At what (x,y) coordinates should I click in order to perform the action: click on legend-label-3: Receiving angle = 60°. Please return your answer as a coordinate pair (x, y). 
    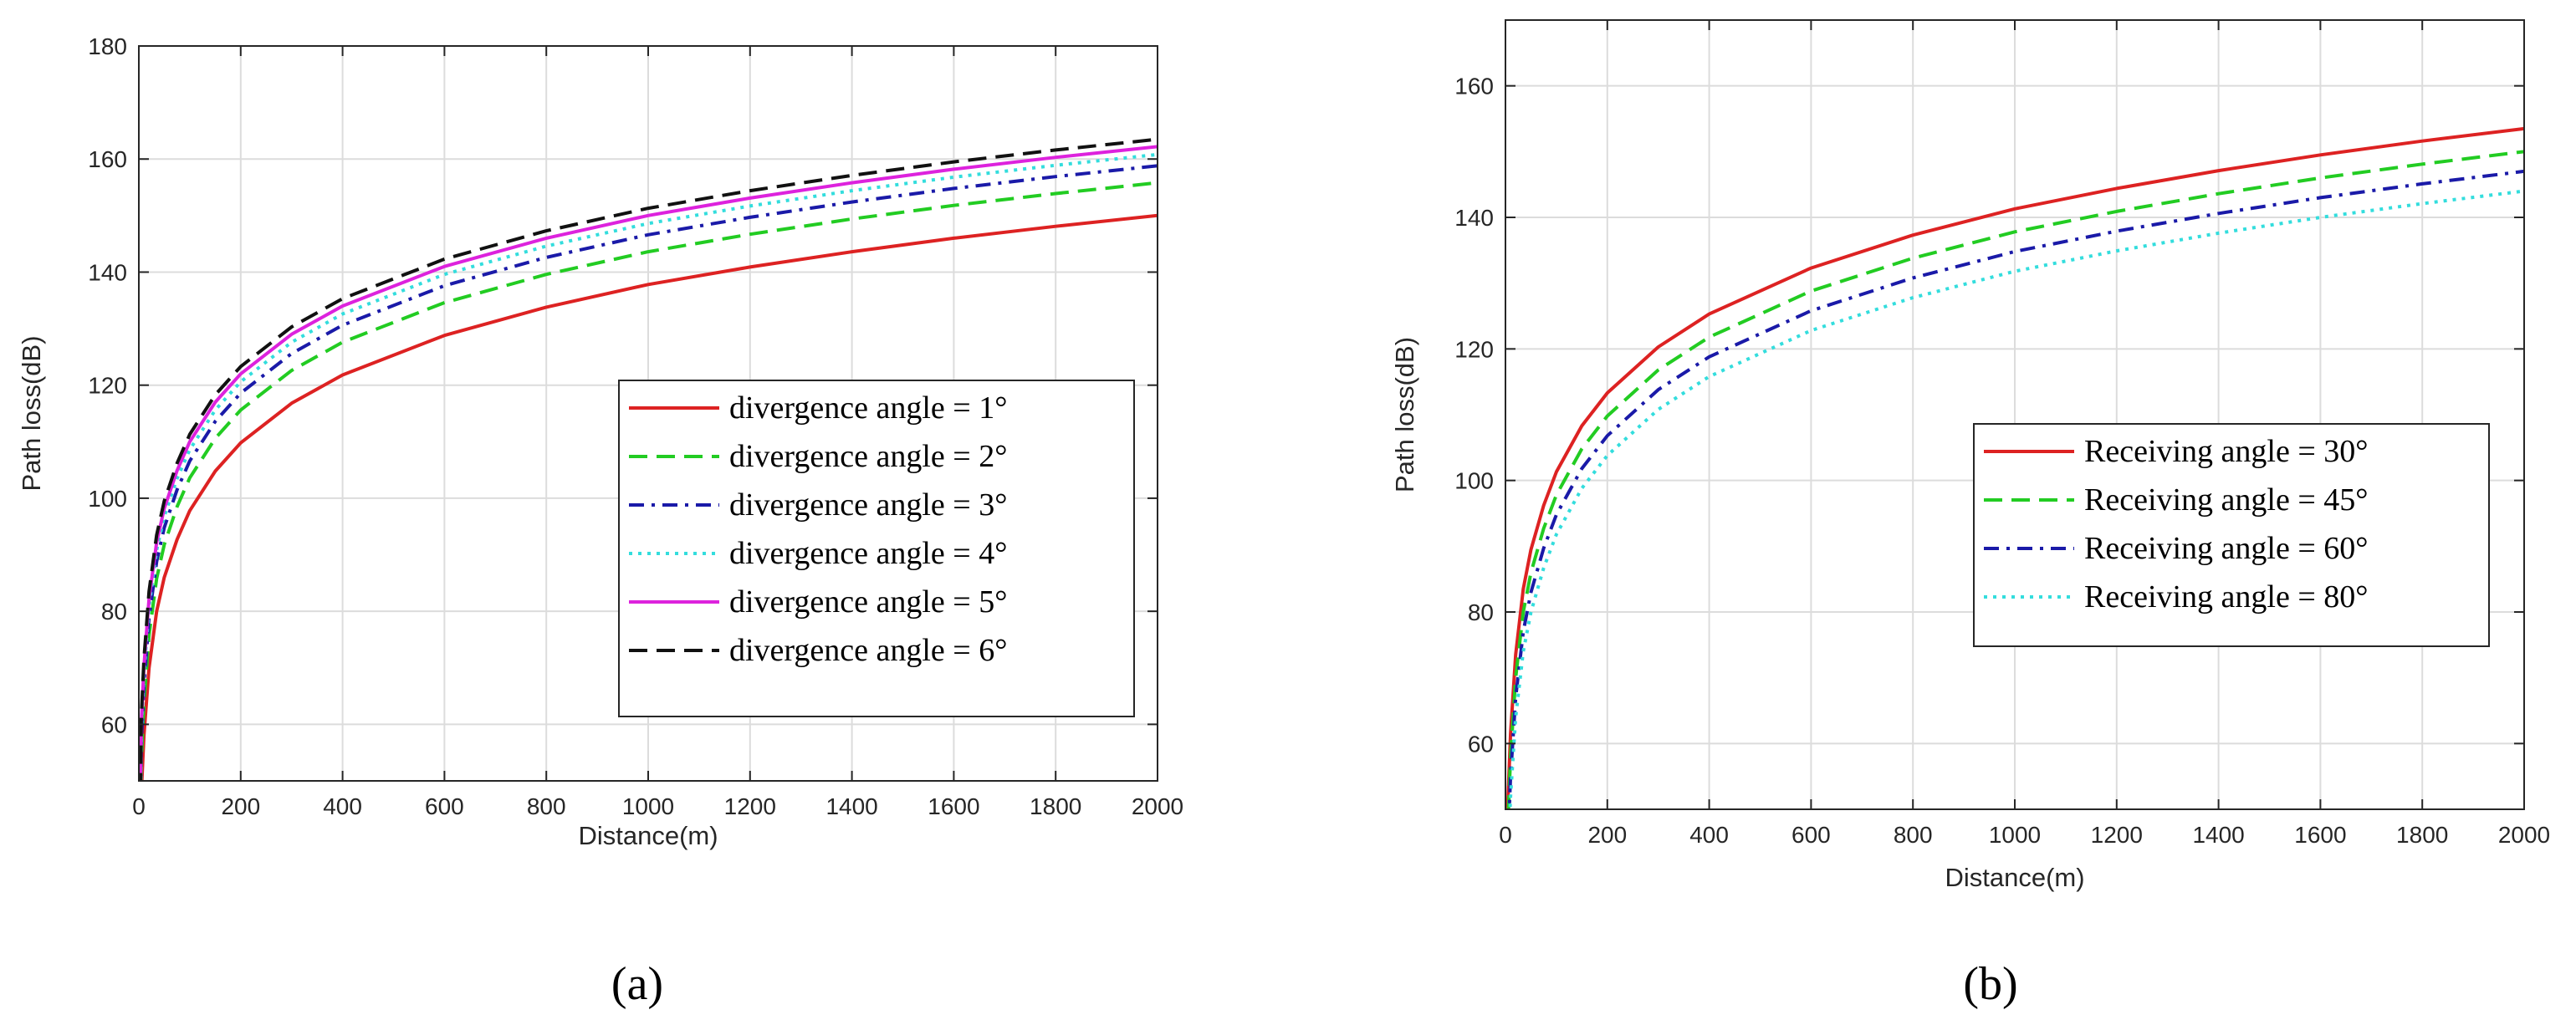
    Looking at the image, I should click on (2226, 548).